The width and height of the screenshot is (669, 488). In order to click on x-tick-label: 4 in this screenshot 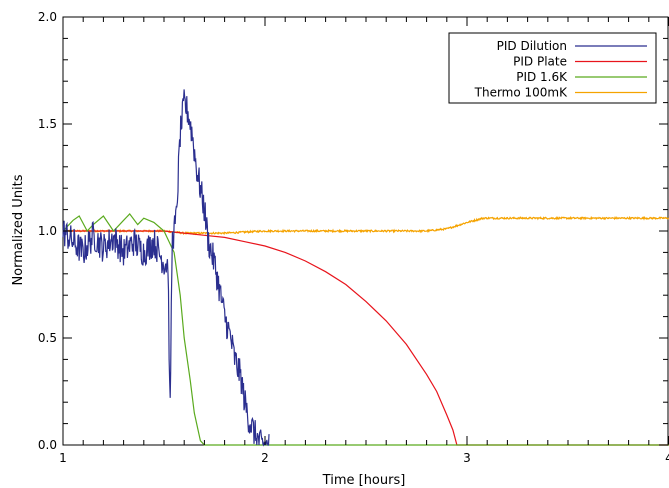, I will do `click(667, 458)`.